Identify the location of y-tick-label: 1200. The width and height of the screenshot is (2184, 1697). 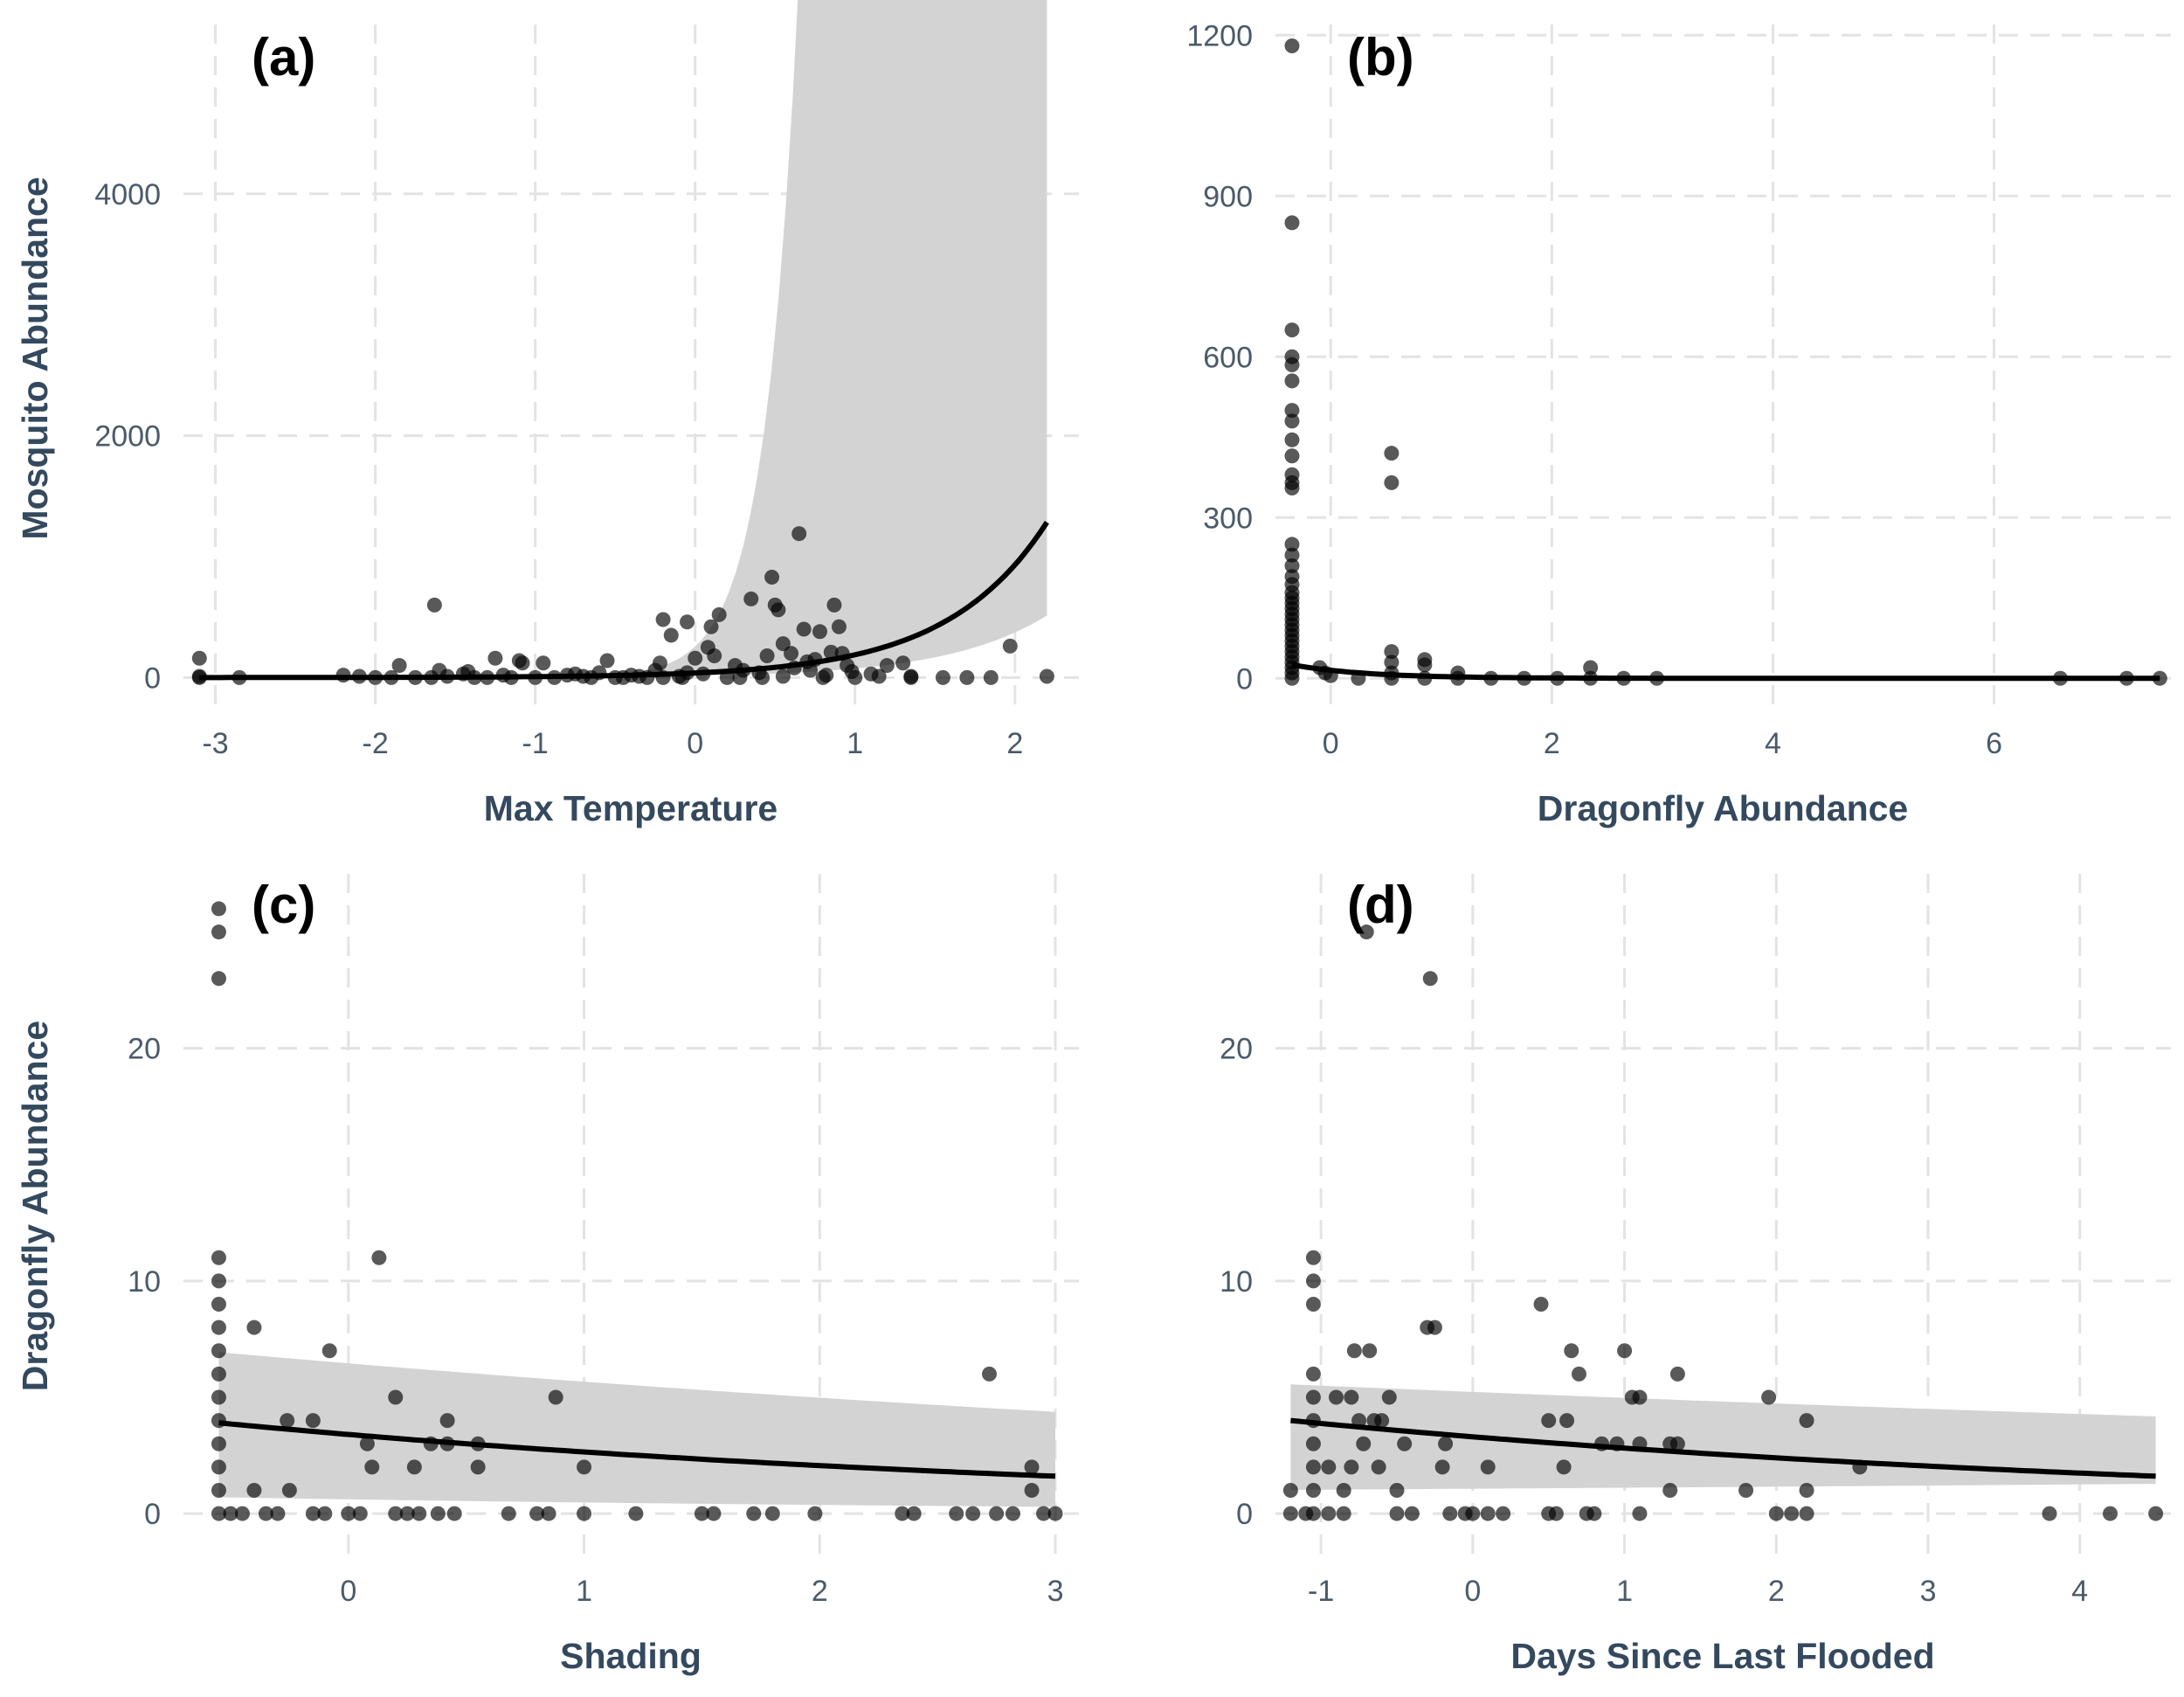
(1219, 36).